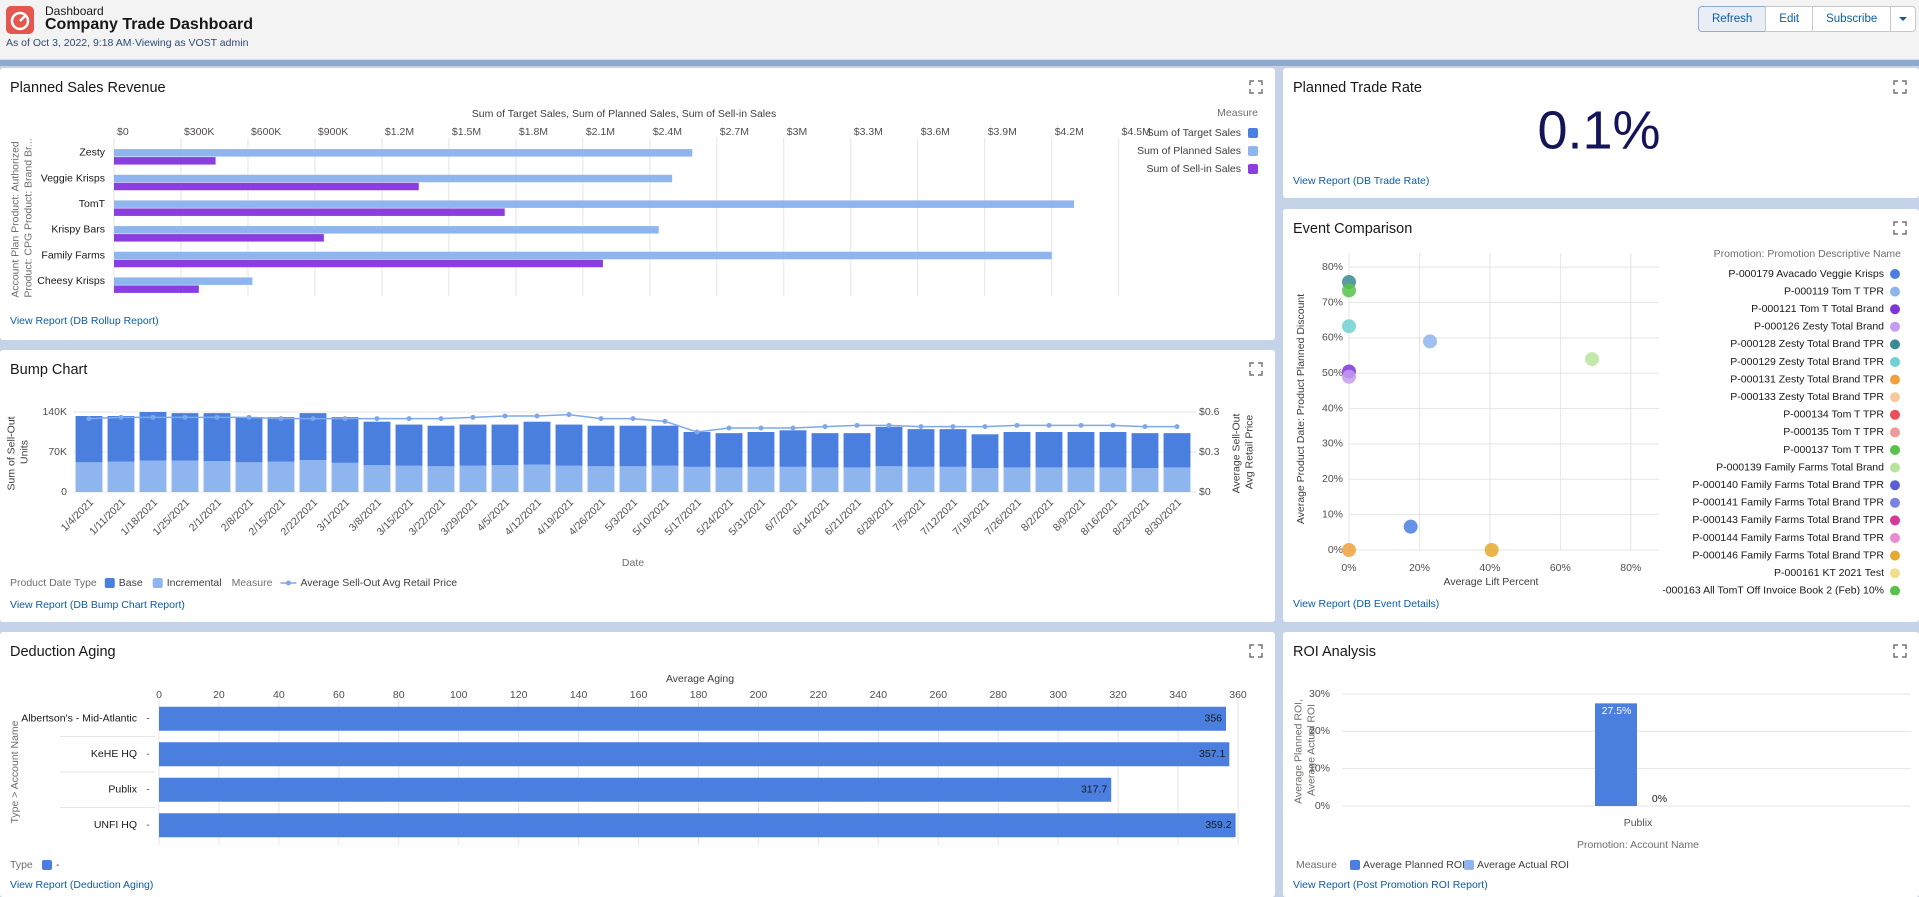 The height and width of the screenshot is (897, 1919). Describe the element at coordinates (797, 132) in the screenshot. I see `x-tick-label: $3M` at that location.